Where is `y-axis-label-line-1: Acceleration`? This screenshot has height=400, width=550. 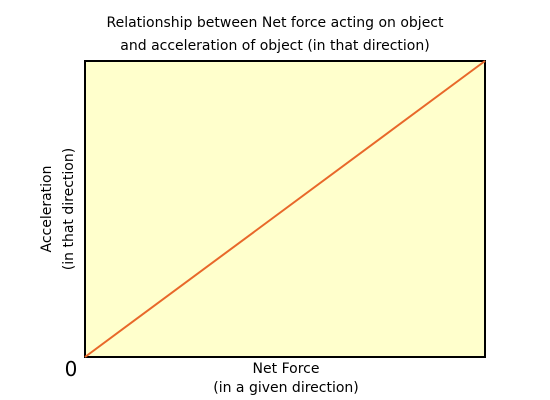
y-axis-label-line-1: Acceleration is located at coordinates (47, 209).